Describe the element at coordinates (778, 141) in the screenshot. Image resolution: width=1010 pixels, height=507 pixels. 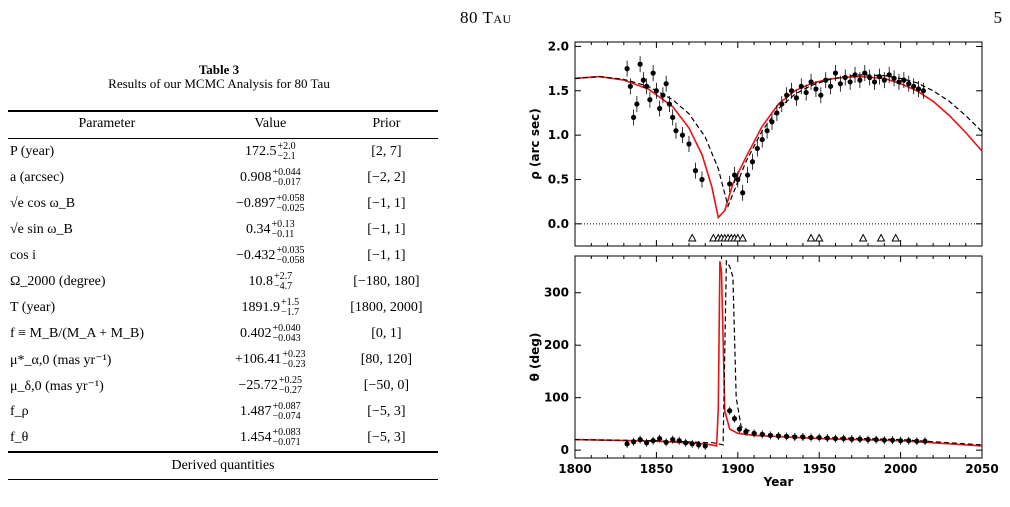
I see `rho-alternate-fit-curve` at that location.